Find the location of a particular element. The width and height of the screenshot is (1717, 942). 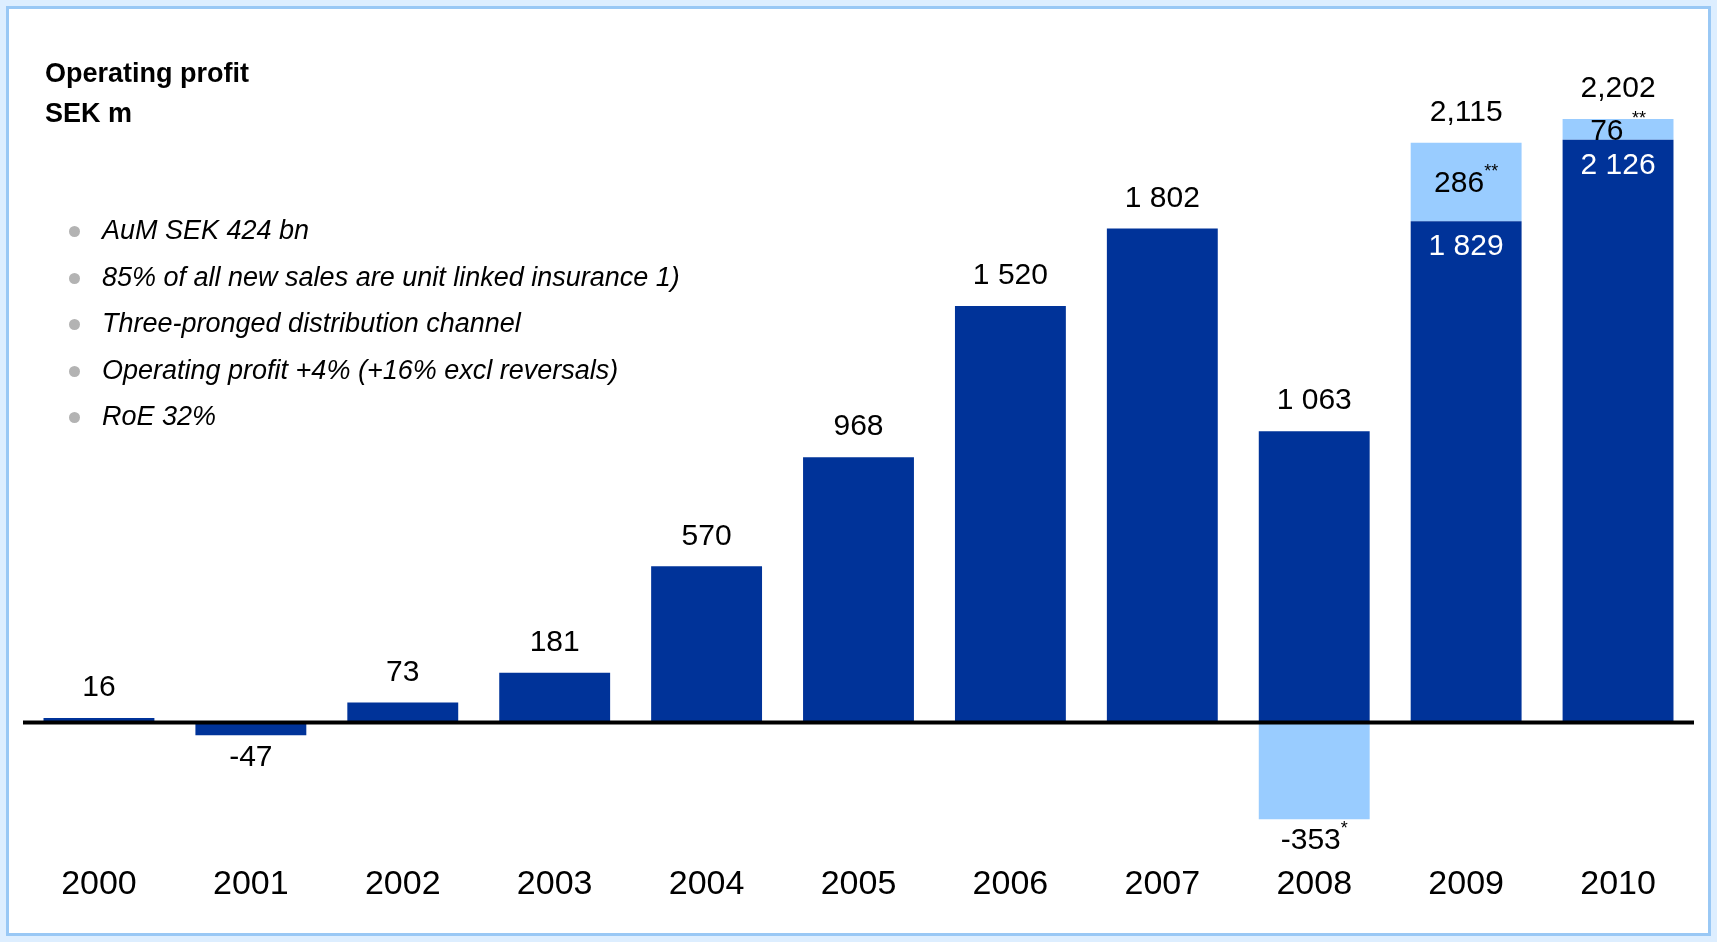

annotation: AuM SEK 424 bn is located at coordinates (206, 230).